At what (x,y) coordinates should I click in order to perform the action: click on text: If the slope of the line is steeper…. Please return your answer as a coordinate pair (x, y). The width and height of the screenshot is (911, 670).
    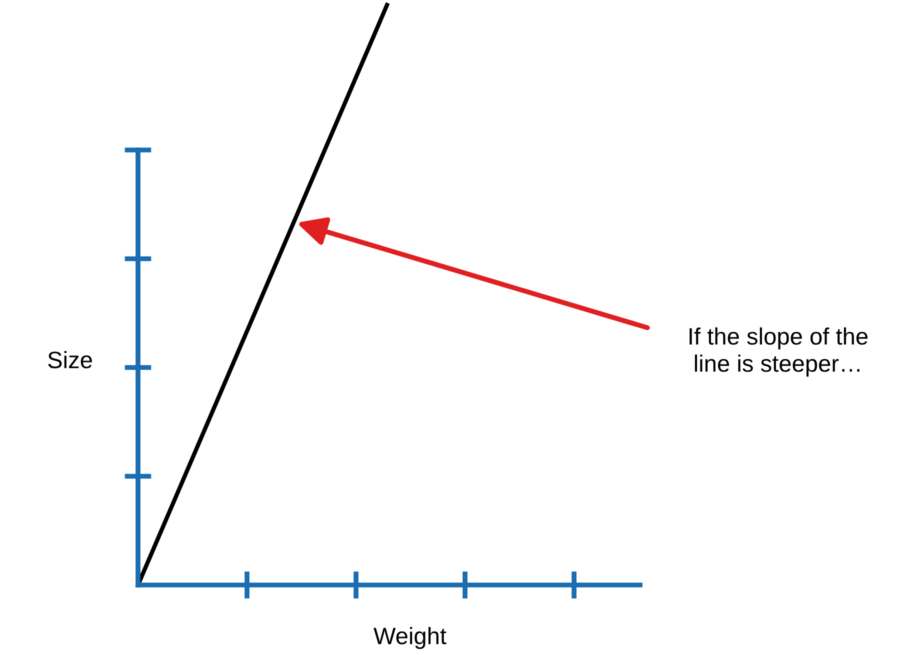
    Looking at the image, I should click on (779, 352).